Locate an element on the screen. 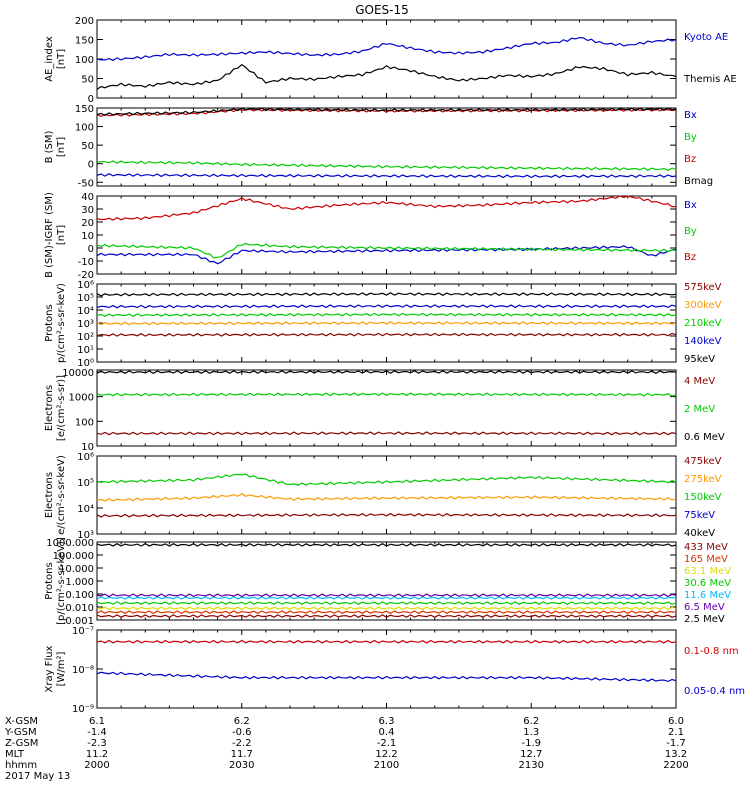  cell-value: 2030 is located at coordinates (241, 765).